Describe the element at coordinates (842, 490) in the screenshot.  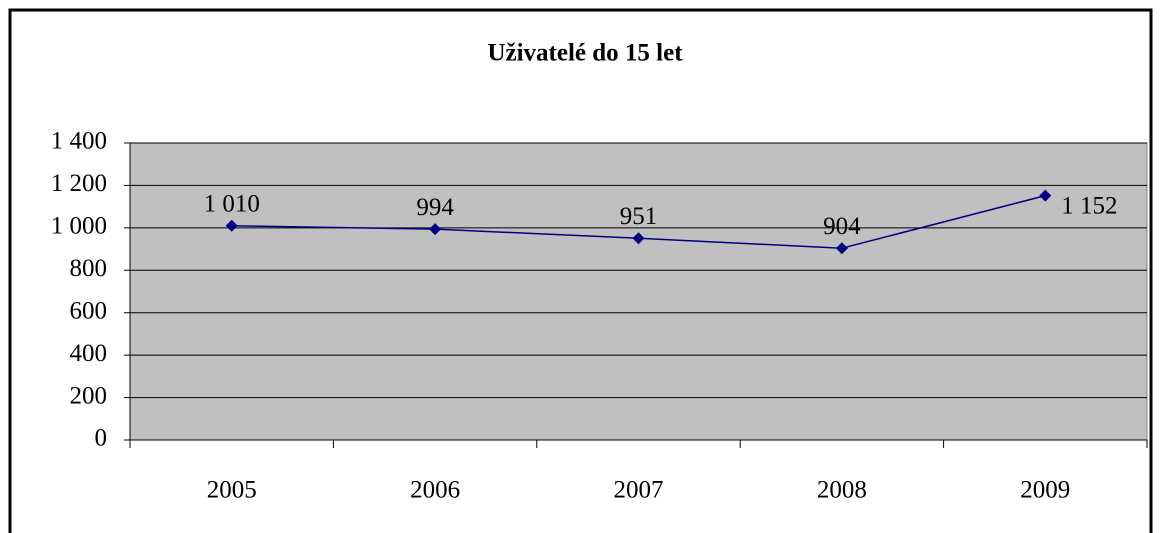
I see `x-tick-label: 2008` at that location.